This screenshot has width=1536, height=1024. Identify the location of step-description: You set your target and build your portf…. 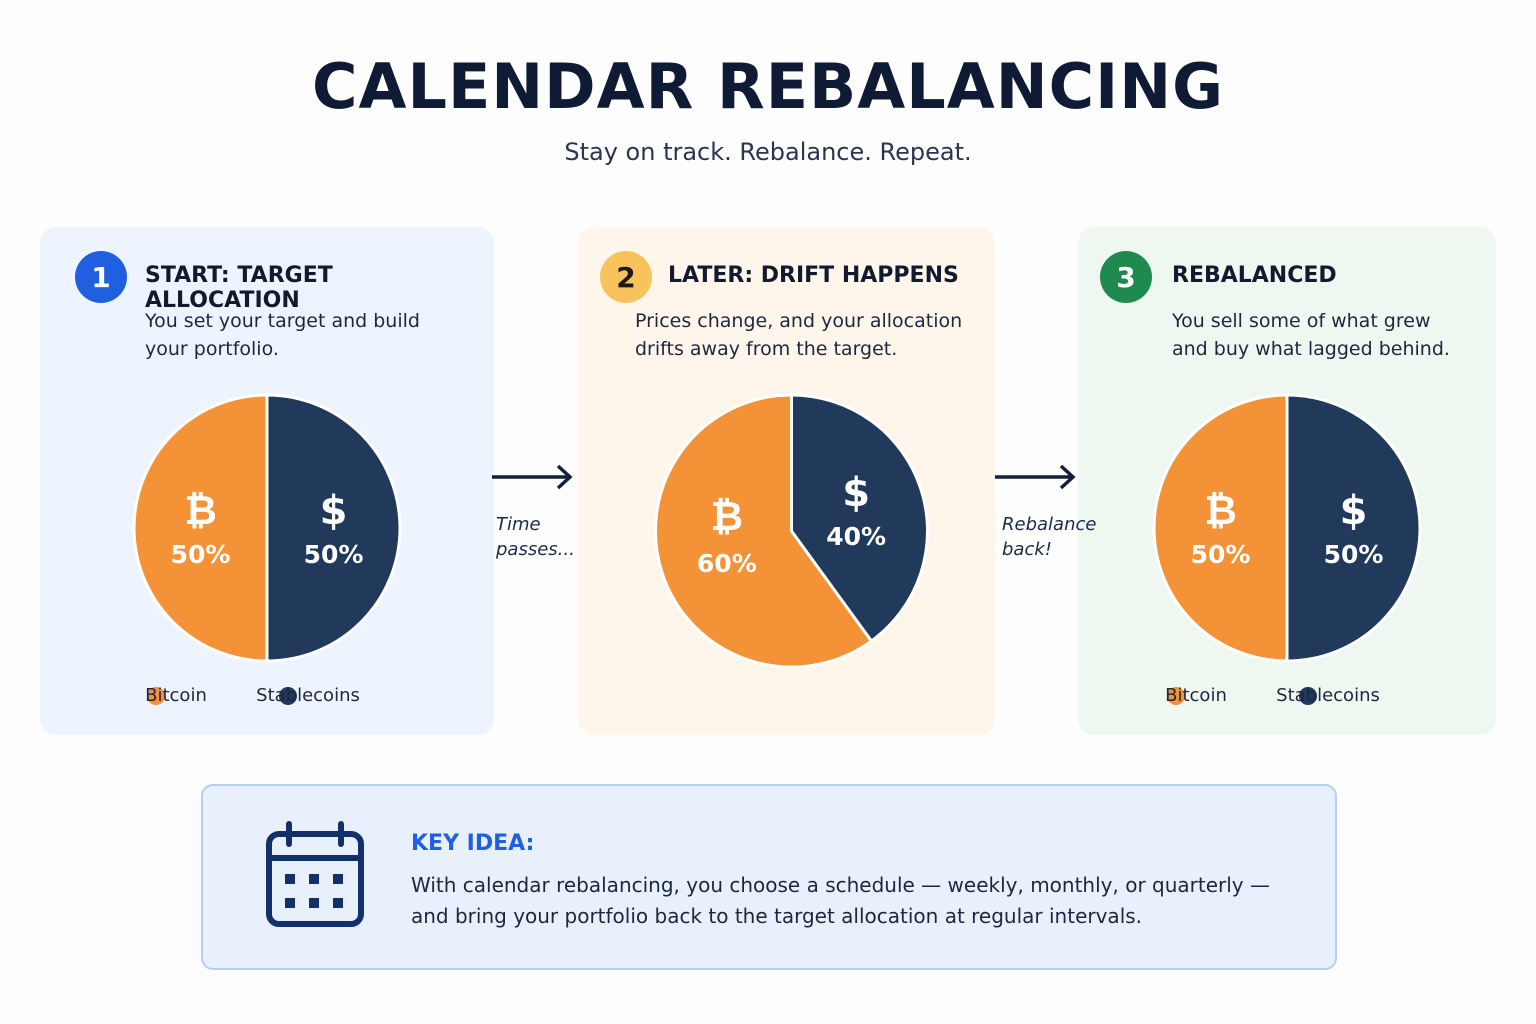
(282, 335).